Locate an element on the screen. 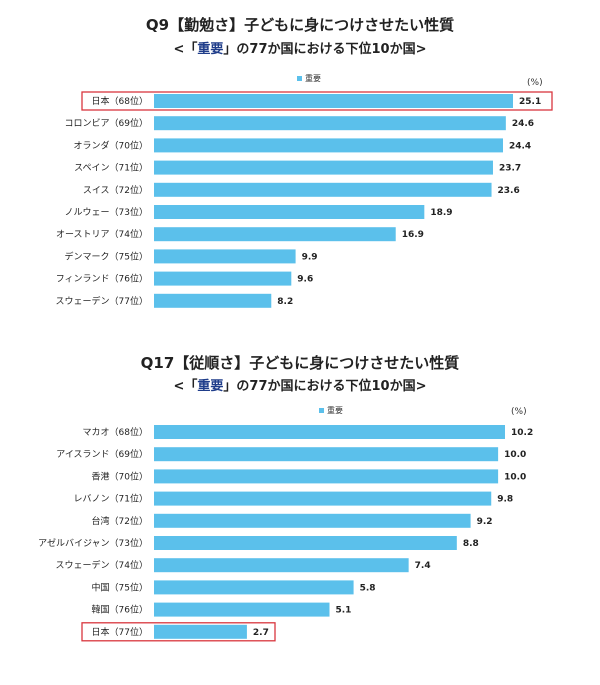 This screenshot has width=600, height=685. value-label: 23.6 is located at coordinates (509, 191).